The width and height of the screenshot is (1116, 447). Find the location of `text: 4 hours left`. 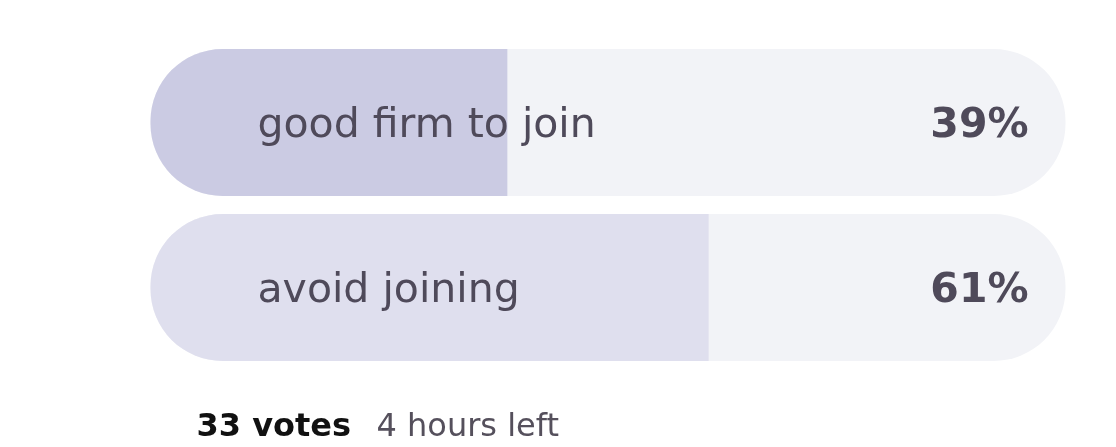

text: 4 hours left is located at coordinates (467, 424).